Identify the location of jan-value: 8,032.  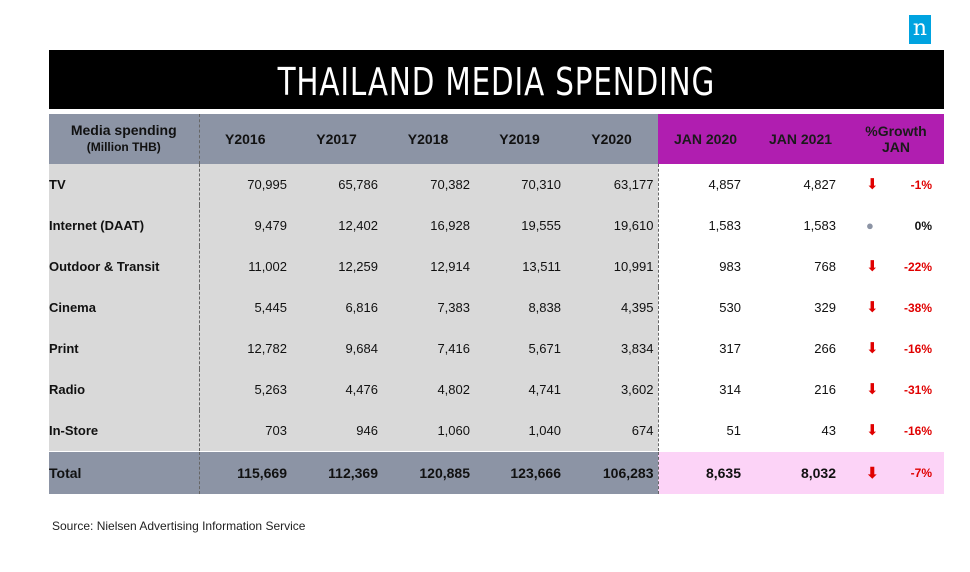
(800, 472).